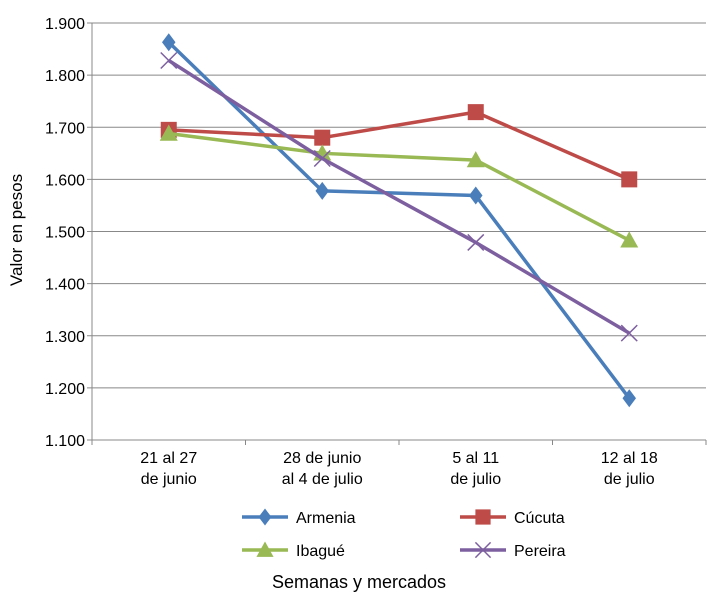 The image size is (710, 595). I want to click on y-tick-label: 1.500, so click(65, 233).